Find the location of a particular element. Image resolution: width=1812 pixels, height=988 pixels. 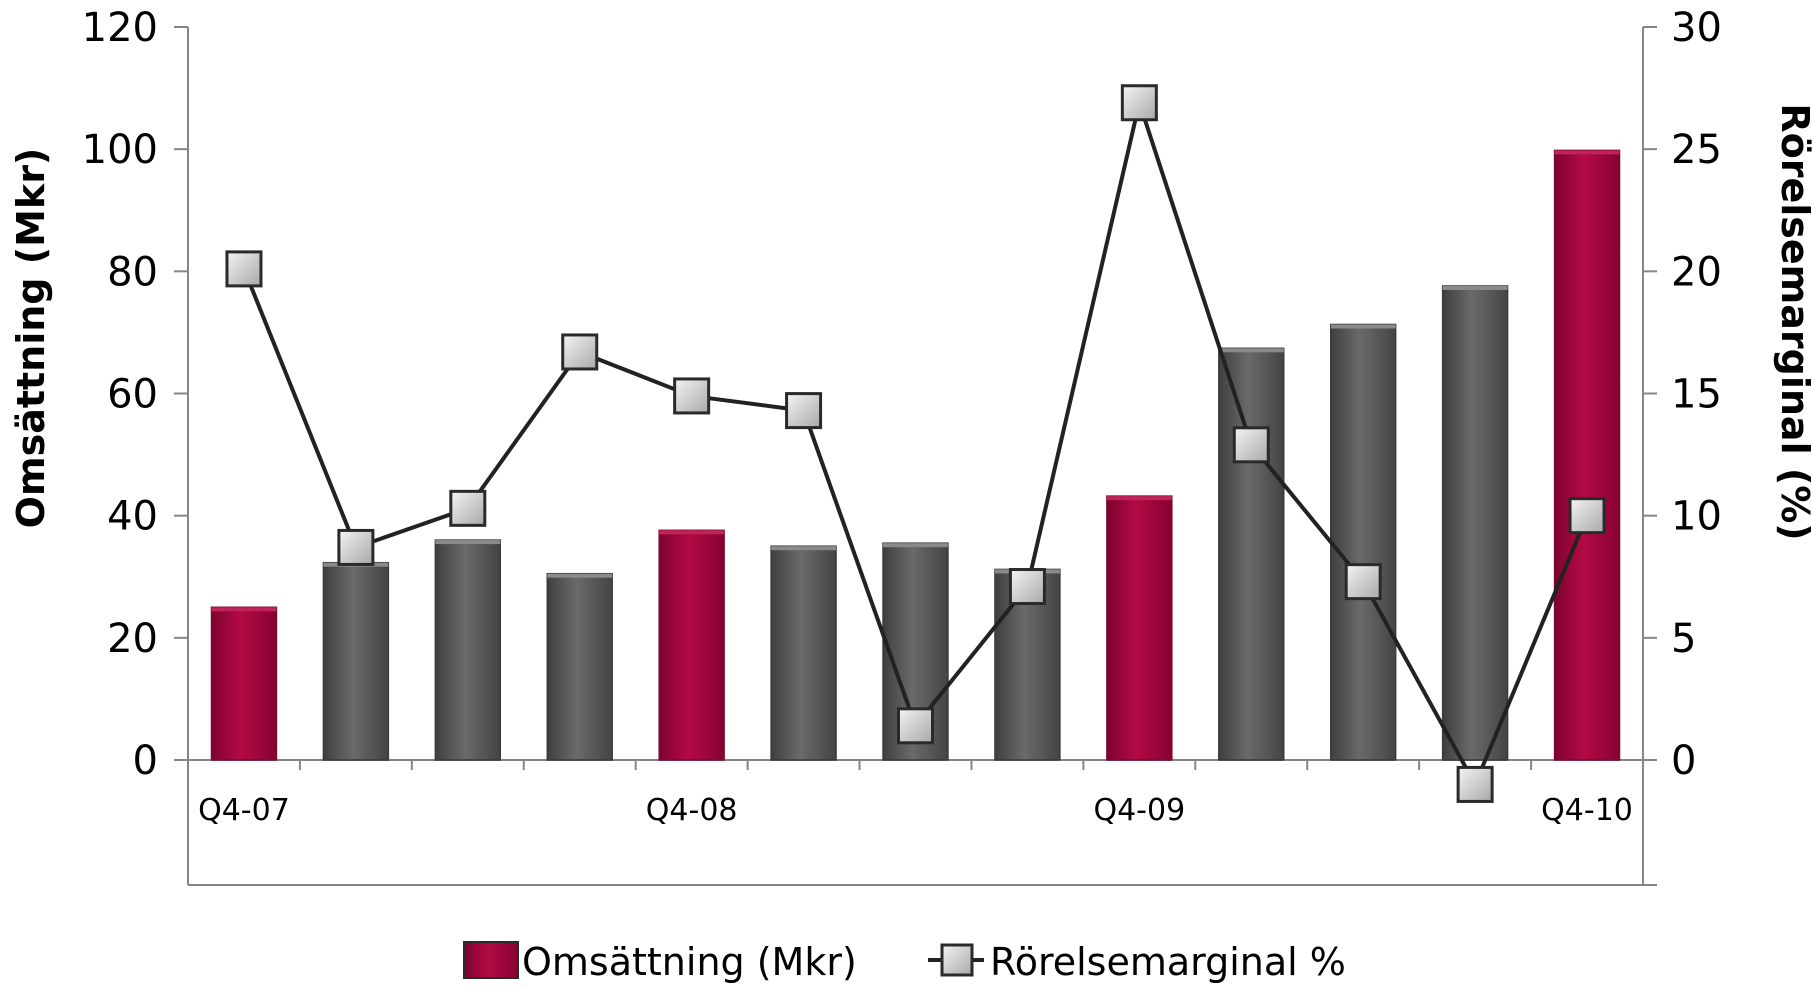

y-left-tick-label: 60 is located at coordinates (132, 395).